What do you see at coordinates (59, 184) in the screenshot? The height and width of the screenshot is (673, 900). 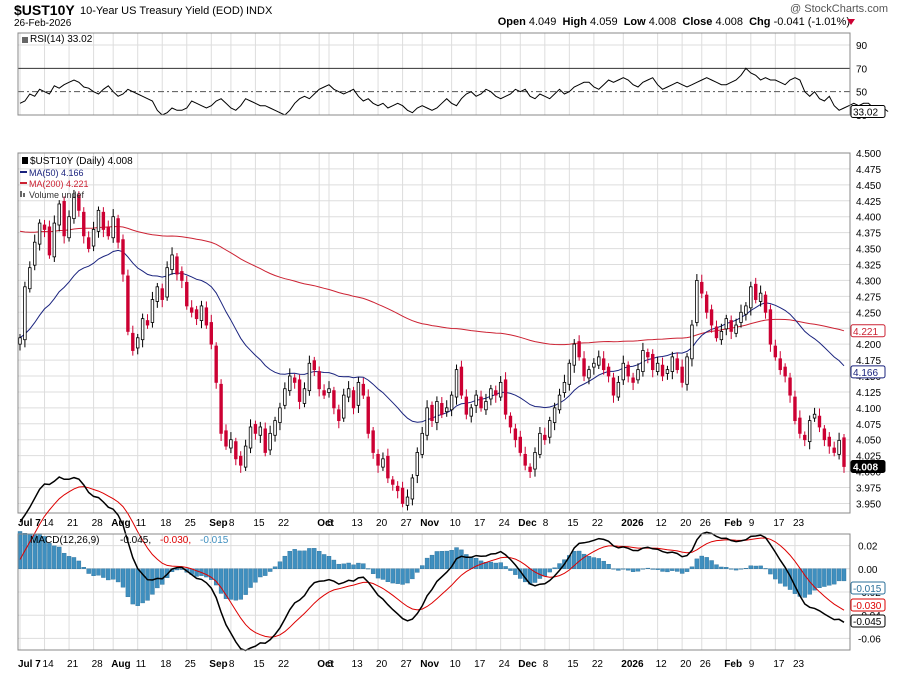 I see `ma200-legend: MA(200) 4.221` at bounding box center [59, 184].